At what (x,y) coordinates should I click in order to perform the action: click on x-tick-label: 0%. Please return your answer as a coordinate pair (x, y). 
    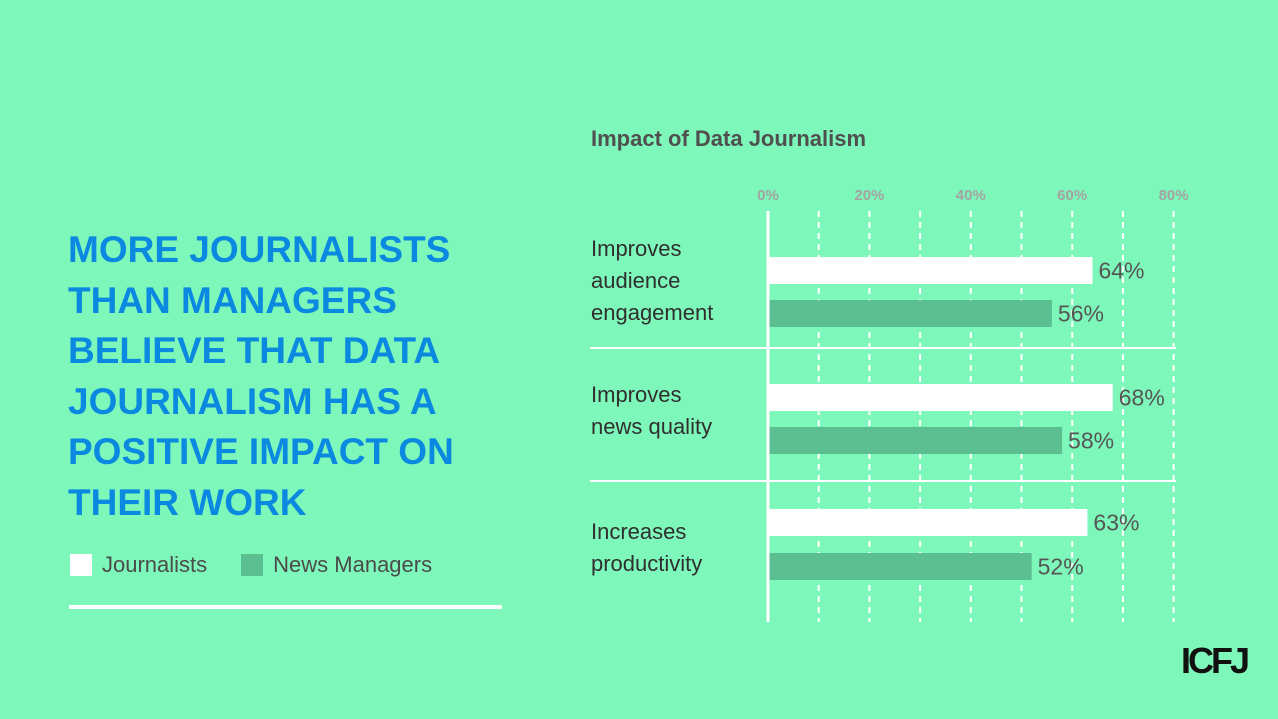
    Looking at the image, I should click on (768, 195).